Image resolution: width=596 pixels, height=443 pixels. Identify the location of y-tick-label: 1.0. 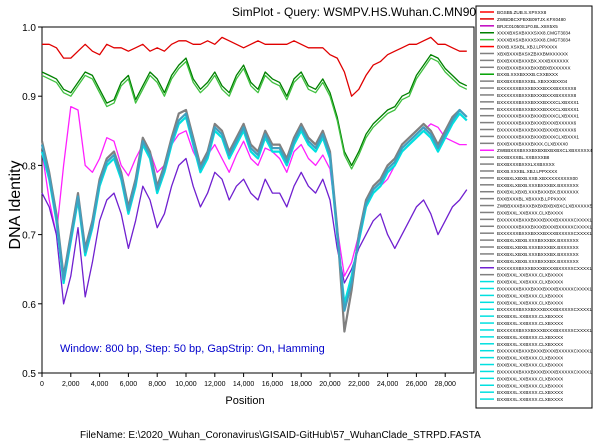
(29, 28).